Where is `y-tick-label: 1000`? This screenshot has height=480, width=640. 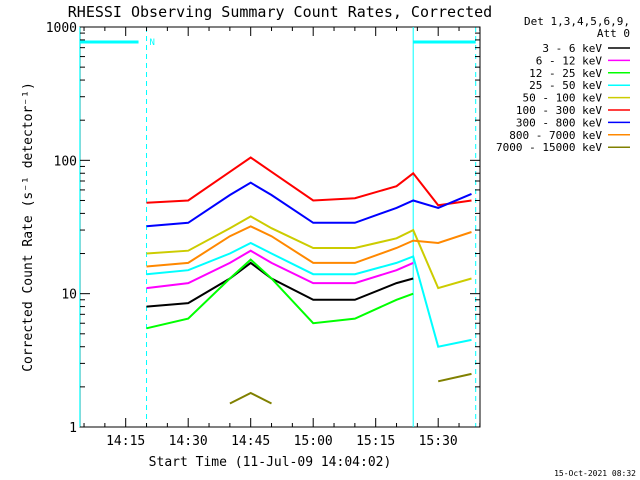
y-tick-label: 1000 is located at coordinates (61, 28).